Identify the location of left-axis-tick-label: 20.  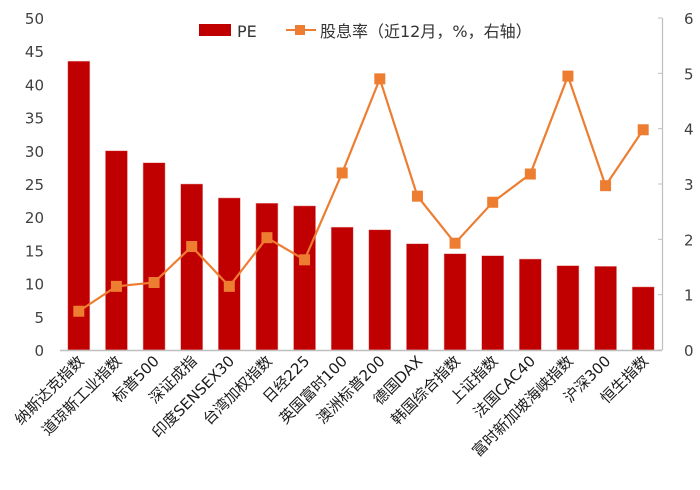
(34, 218).